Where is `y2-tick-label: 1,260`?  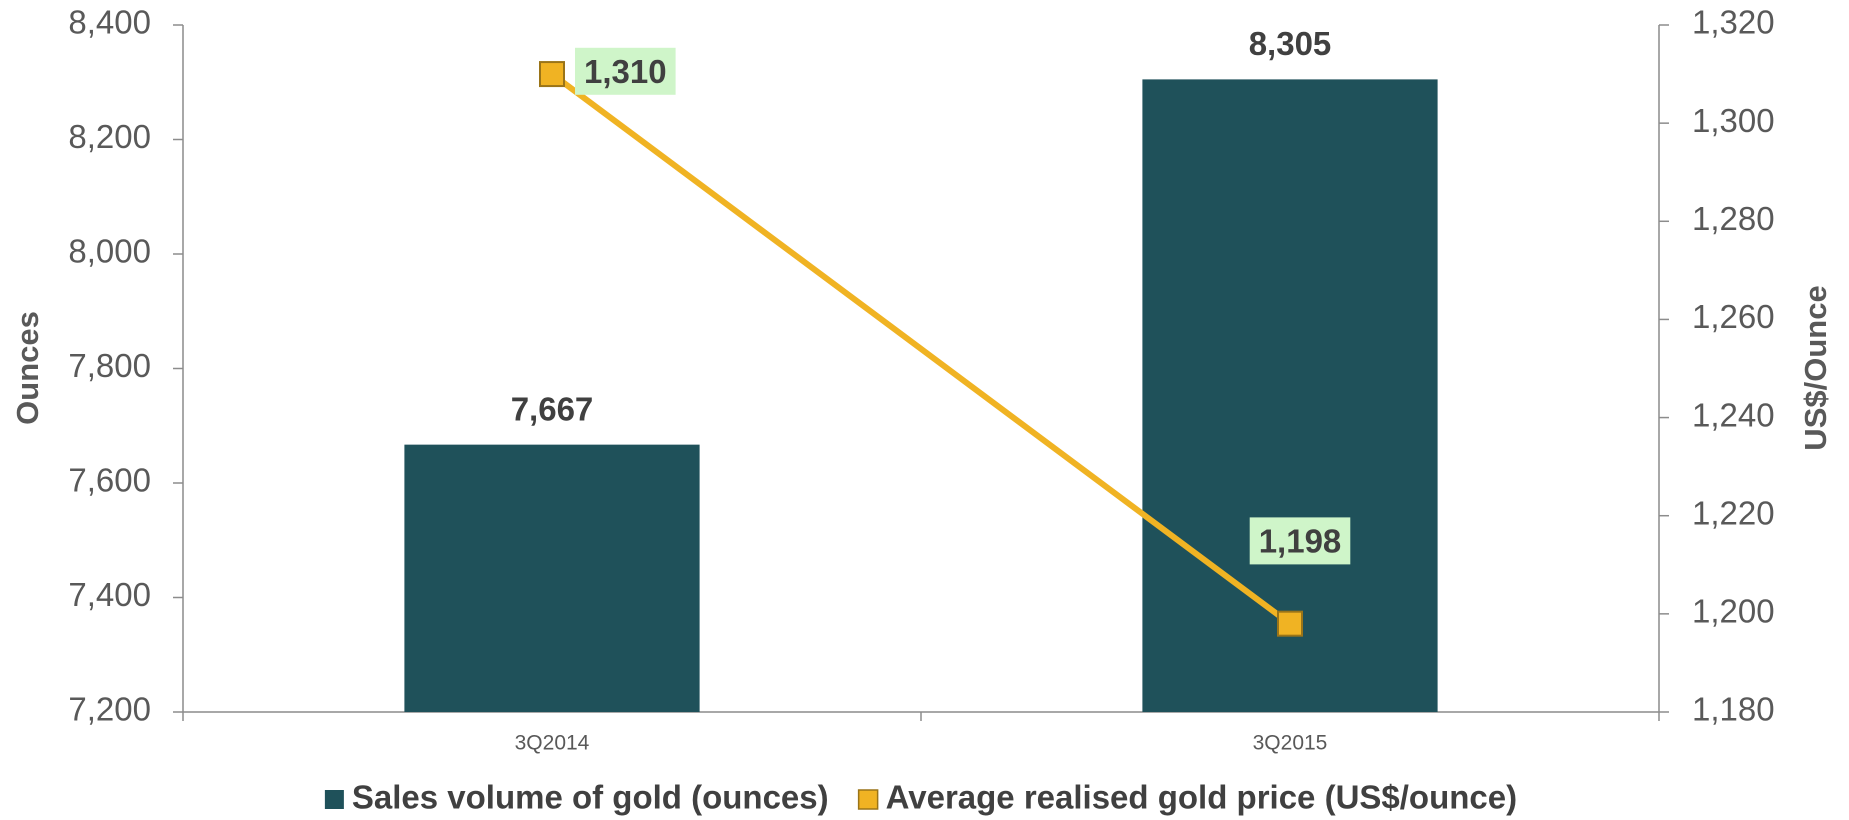
y2-tick-label: 1,260 is located at coordinates (1733, 316).